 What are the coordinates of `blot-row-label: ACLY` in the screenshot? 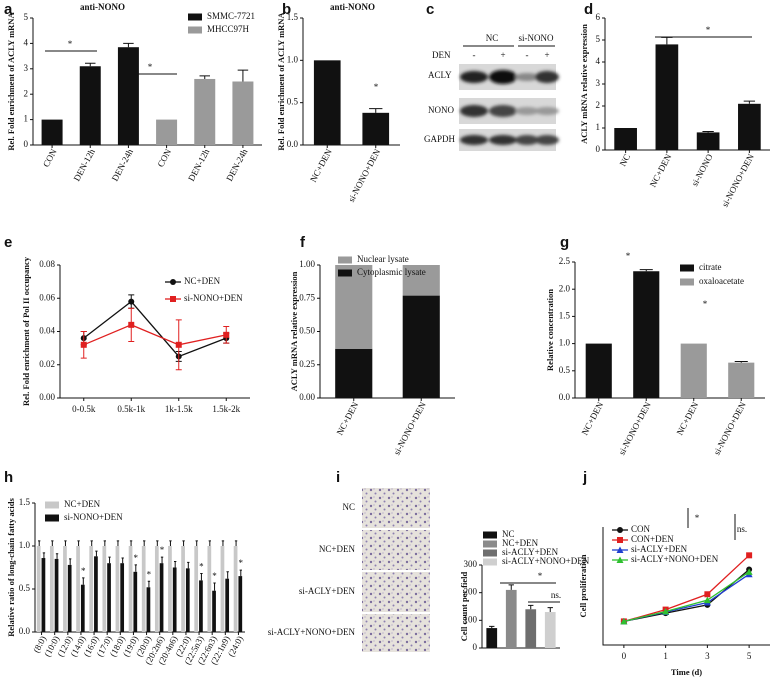 It's located at (440, 75).